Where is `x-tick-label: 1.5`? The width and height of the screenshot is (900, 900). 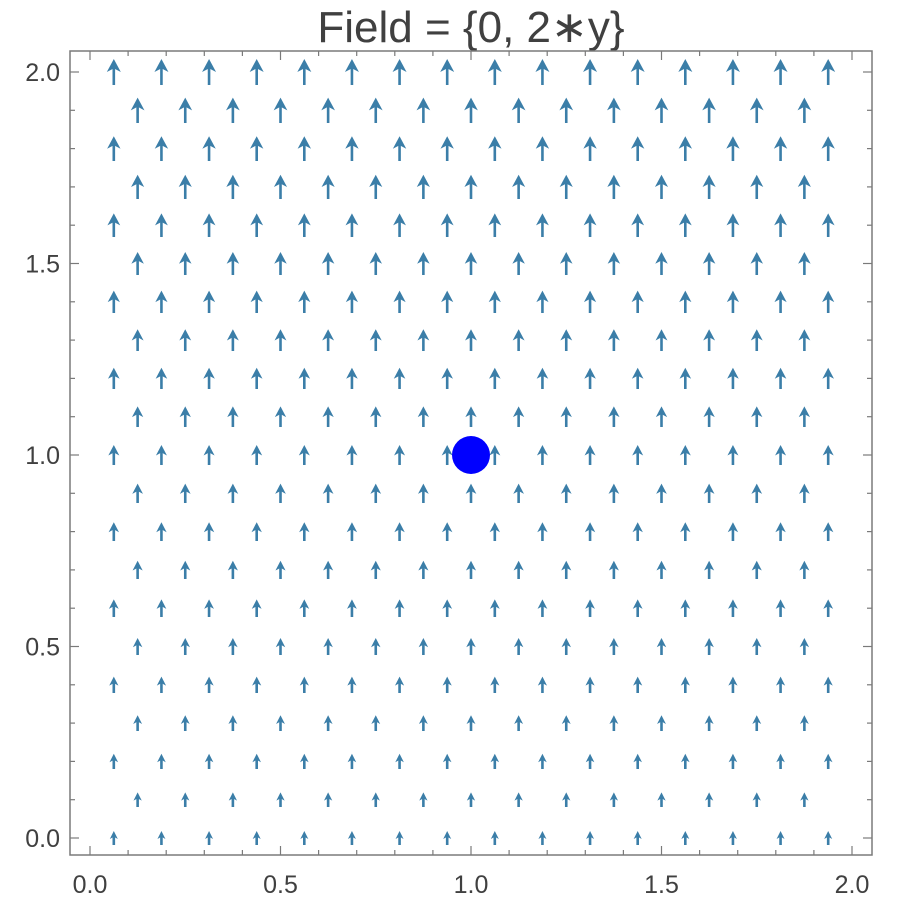 x-tick-label: 1.5 is located at coordinates (661, 885).